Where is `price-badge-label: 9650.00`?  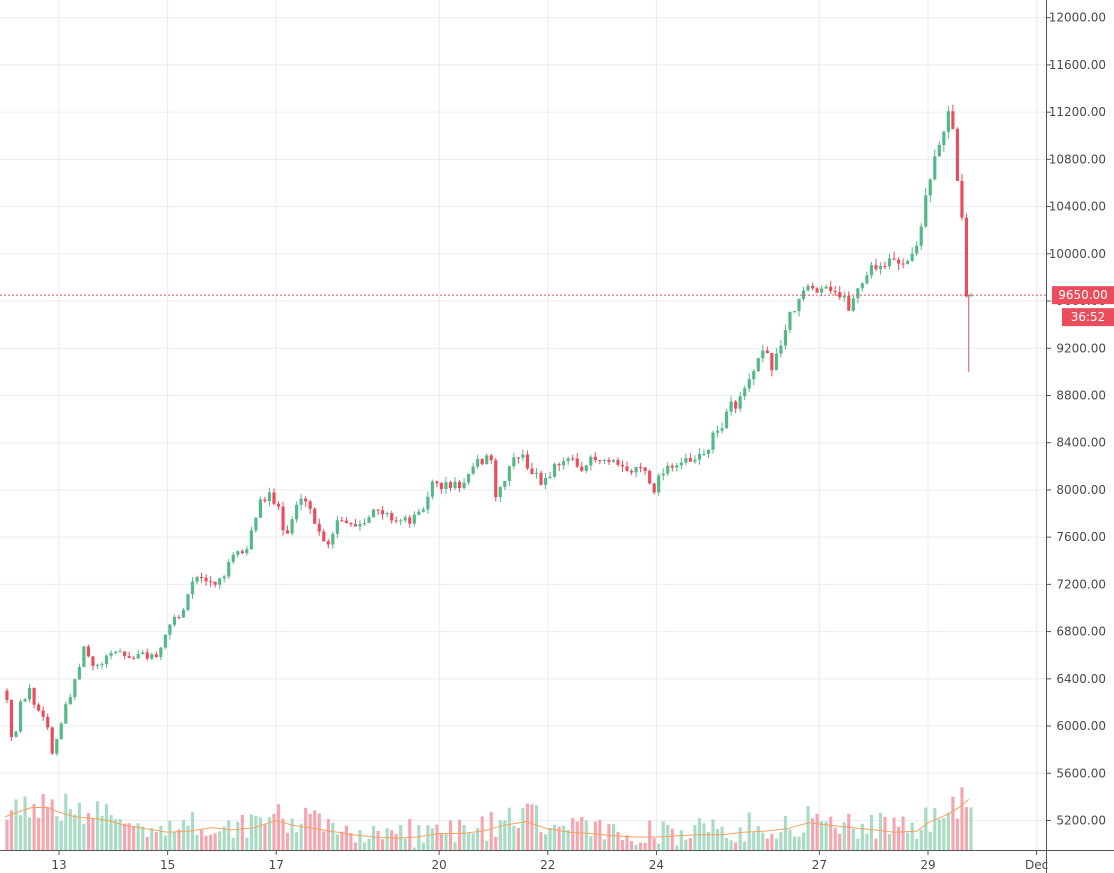 price-badge-label: 9650.00 is located at coordinates (1083, 295).